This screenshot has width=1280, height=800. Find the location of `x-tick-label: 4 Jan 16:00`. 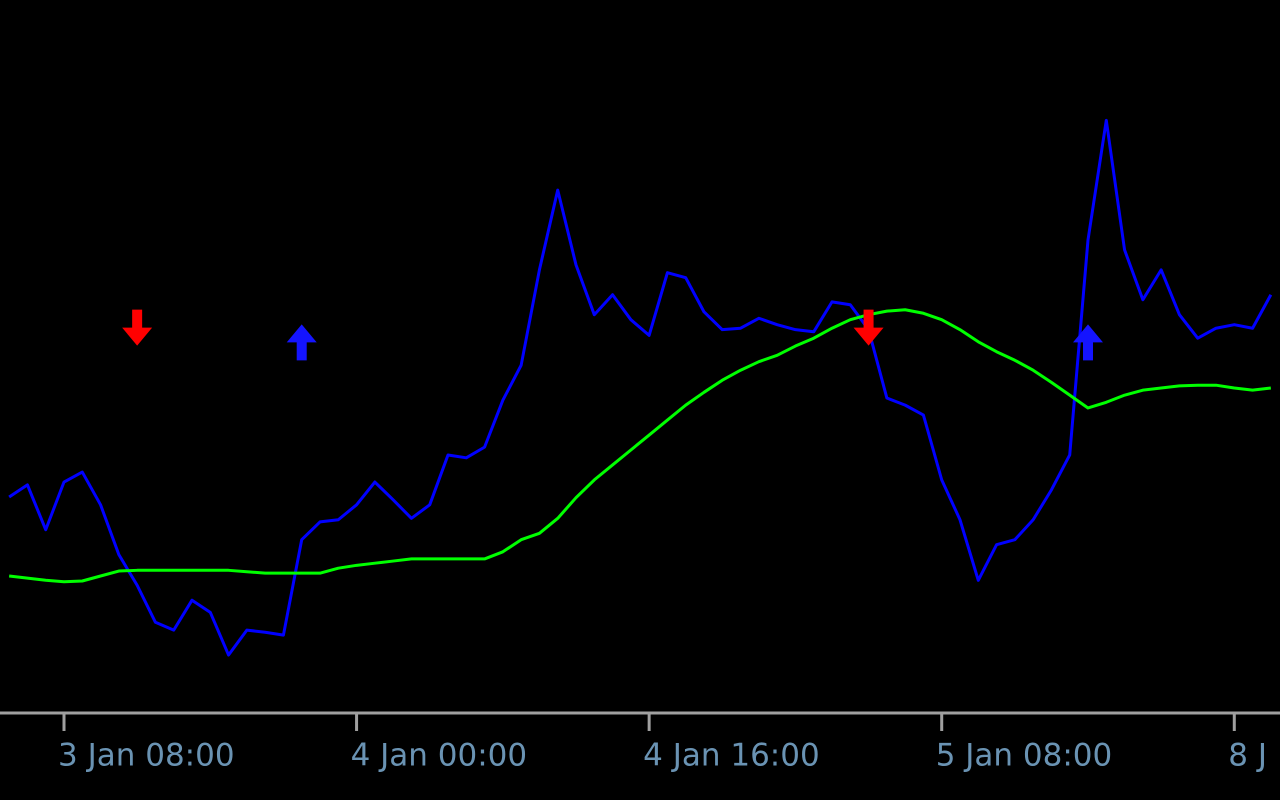

x-tick-label: 4 Jan 16:00 is located at coordinates (731, 756).